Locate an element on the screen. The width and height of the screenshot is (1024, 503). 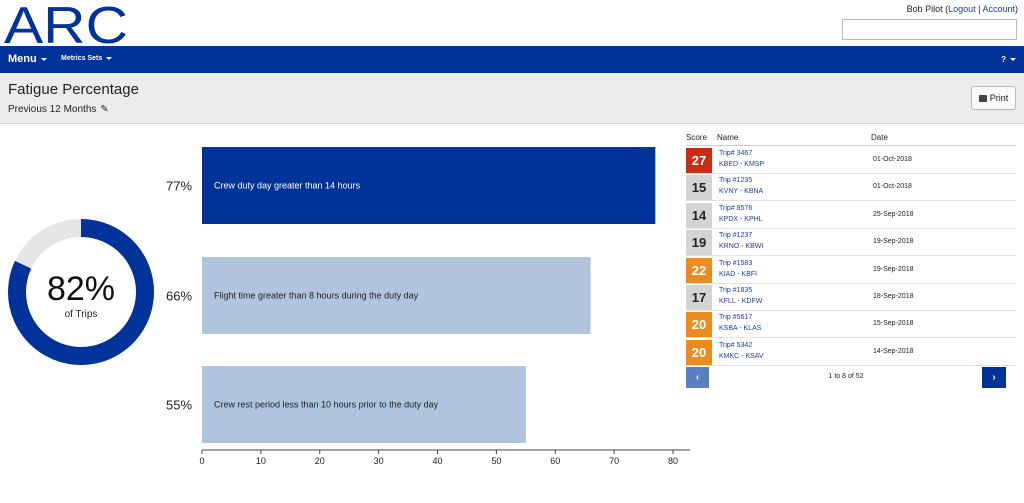
fatigue-donut-chart is located at coordinates (81, 292).